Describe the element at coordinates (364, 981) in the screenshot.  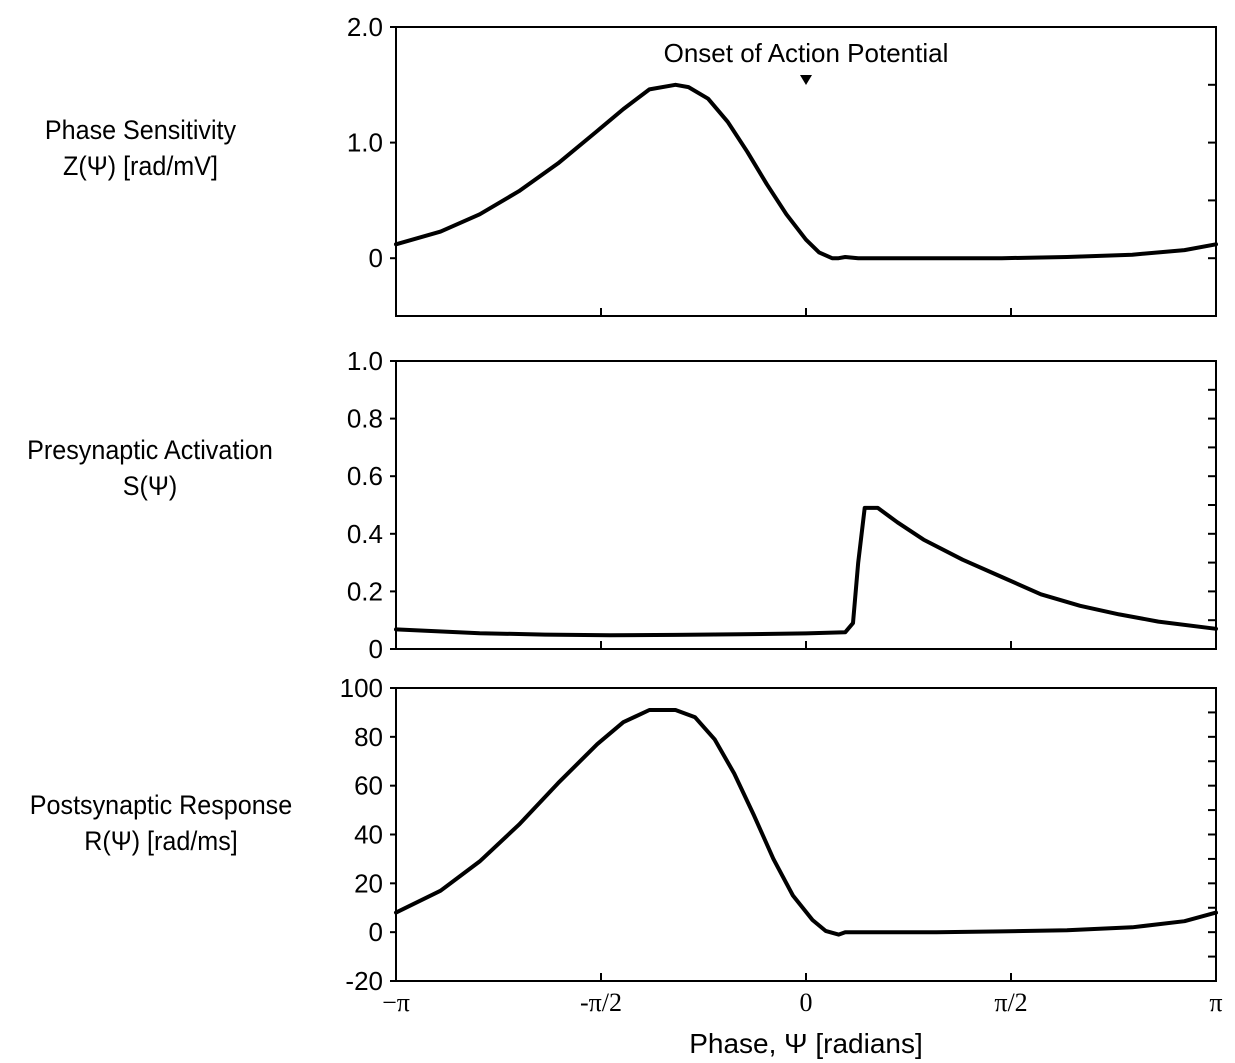
I see `y-tick-label: -20` at that location.